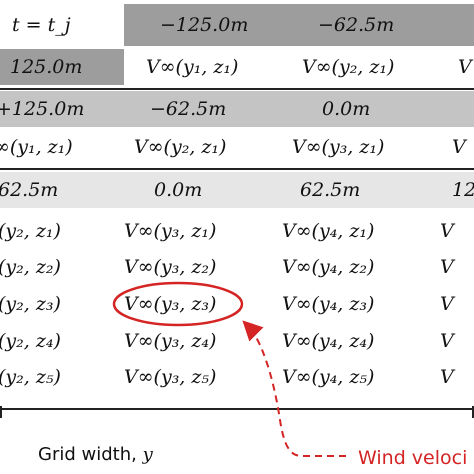 The width and height of the screenshot is (474, 474). Describe the element at coordinates (30, 231) in the screenshot. I see `grid-cell-r1-c1: (y₂, z₁)` at that location.